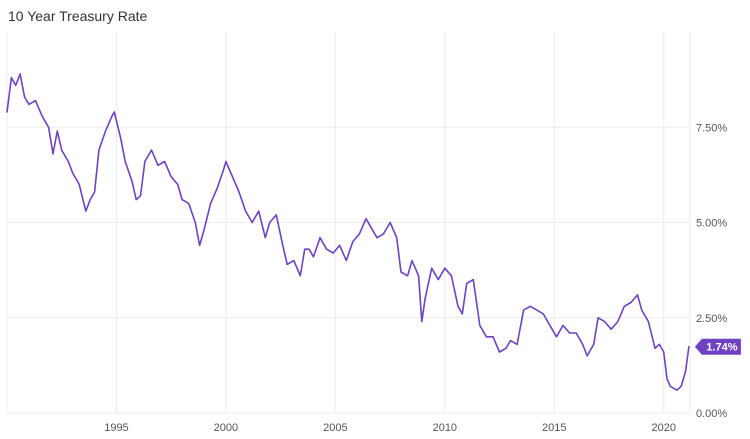  I want to click on x-tick-label: 2010, so click(445, 428).